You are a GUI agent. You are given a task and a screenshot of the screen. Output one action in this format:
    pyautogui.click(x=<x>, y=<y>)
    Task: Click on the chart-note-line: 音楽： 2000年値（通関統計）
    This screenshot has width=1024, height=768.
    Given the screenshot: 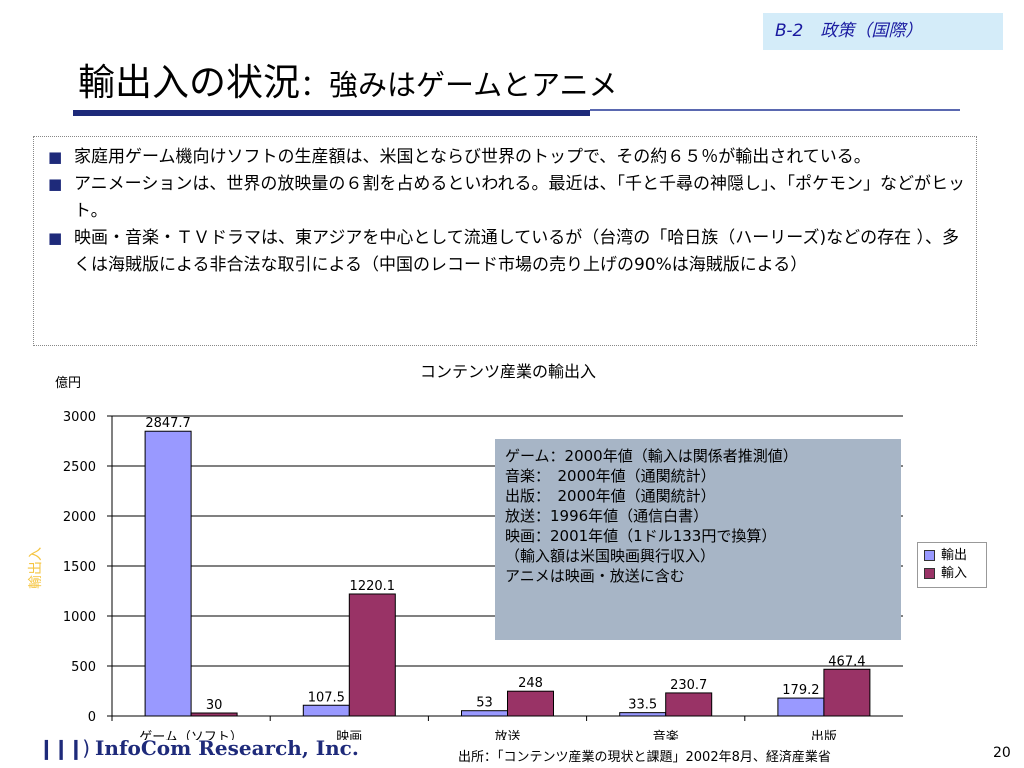 What is the action you would take?
    pyautogui.click(x=610, y=476)
    